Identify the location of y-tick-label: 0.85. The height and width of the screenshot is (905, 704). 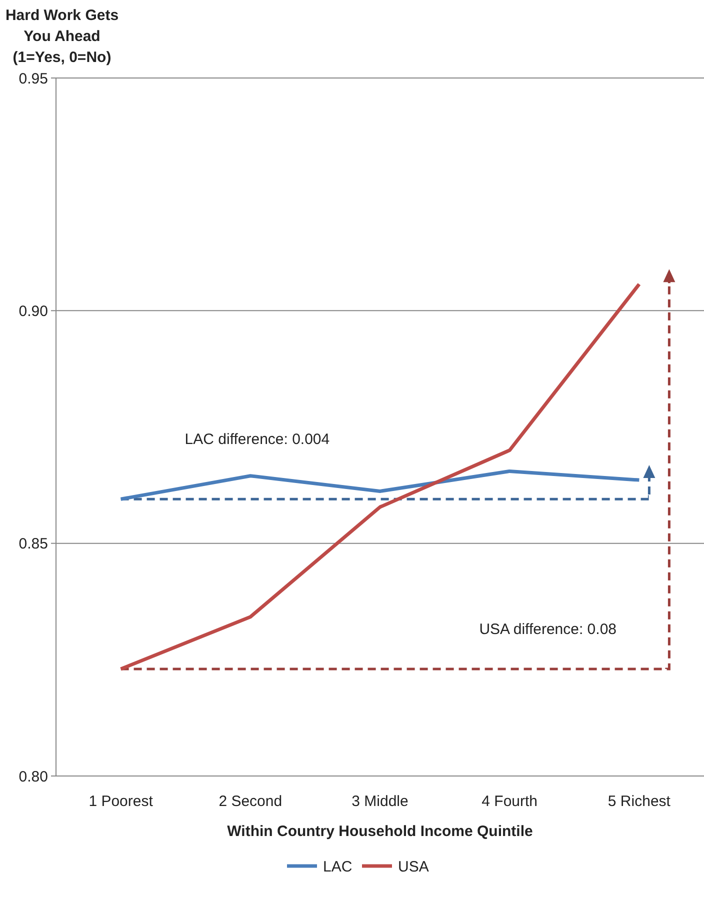
(33, 544).